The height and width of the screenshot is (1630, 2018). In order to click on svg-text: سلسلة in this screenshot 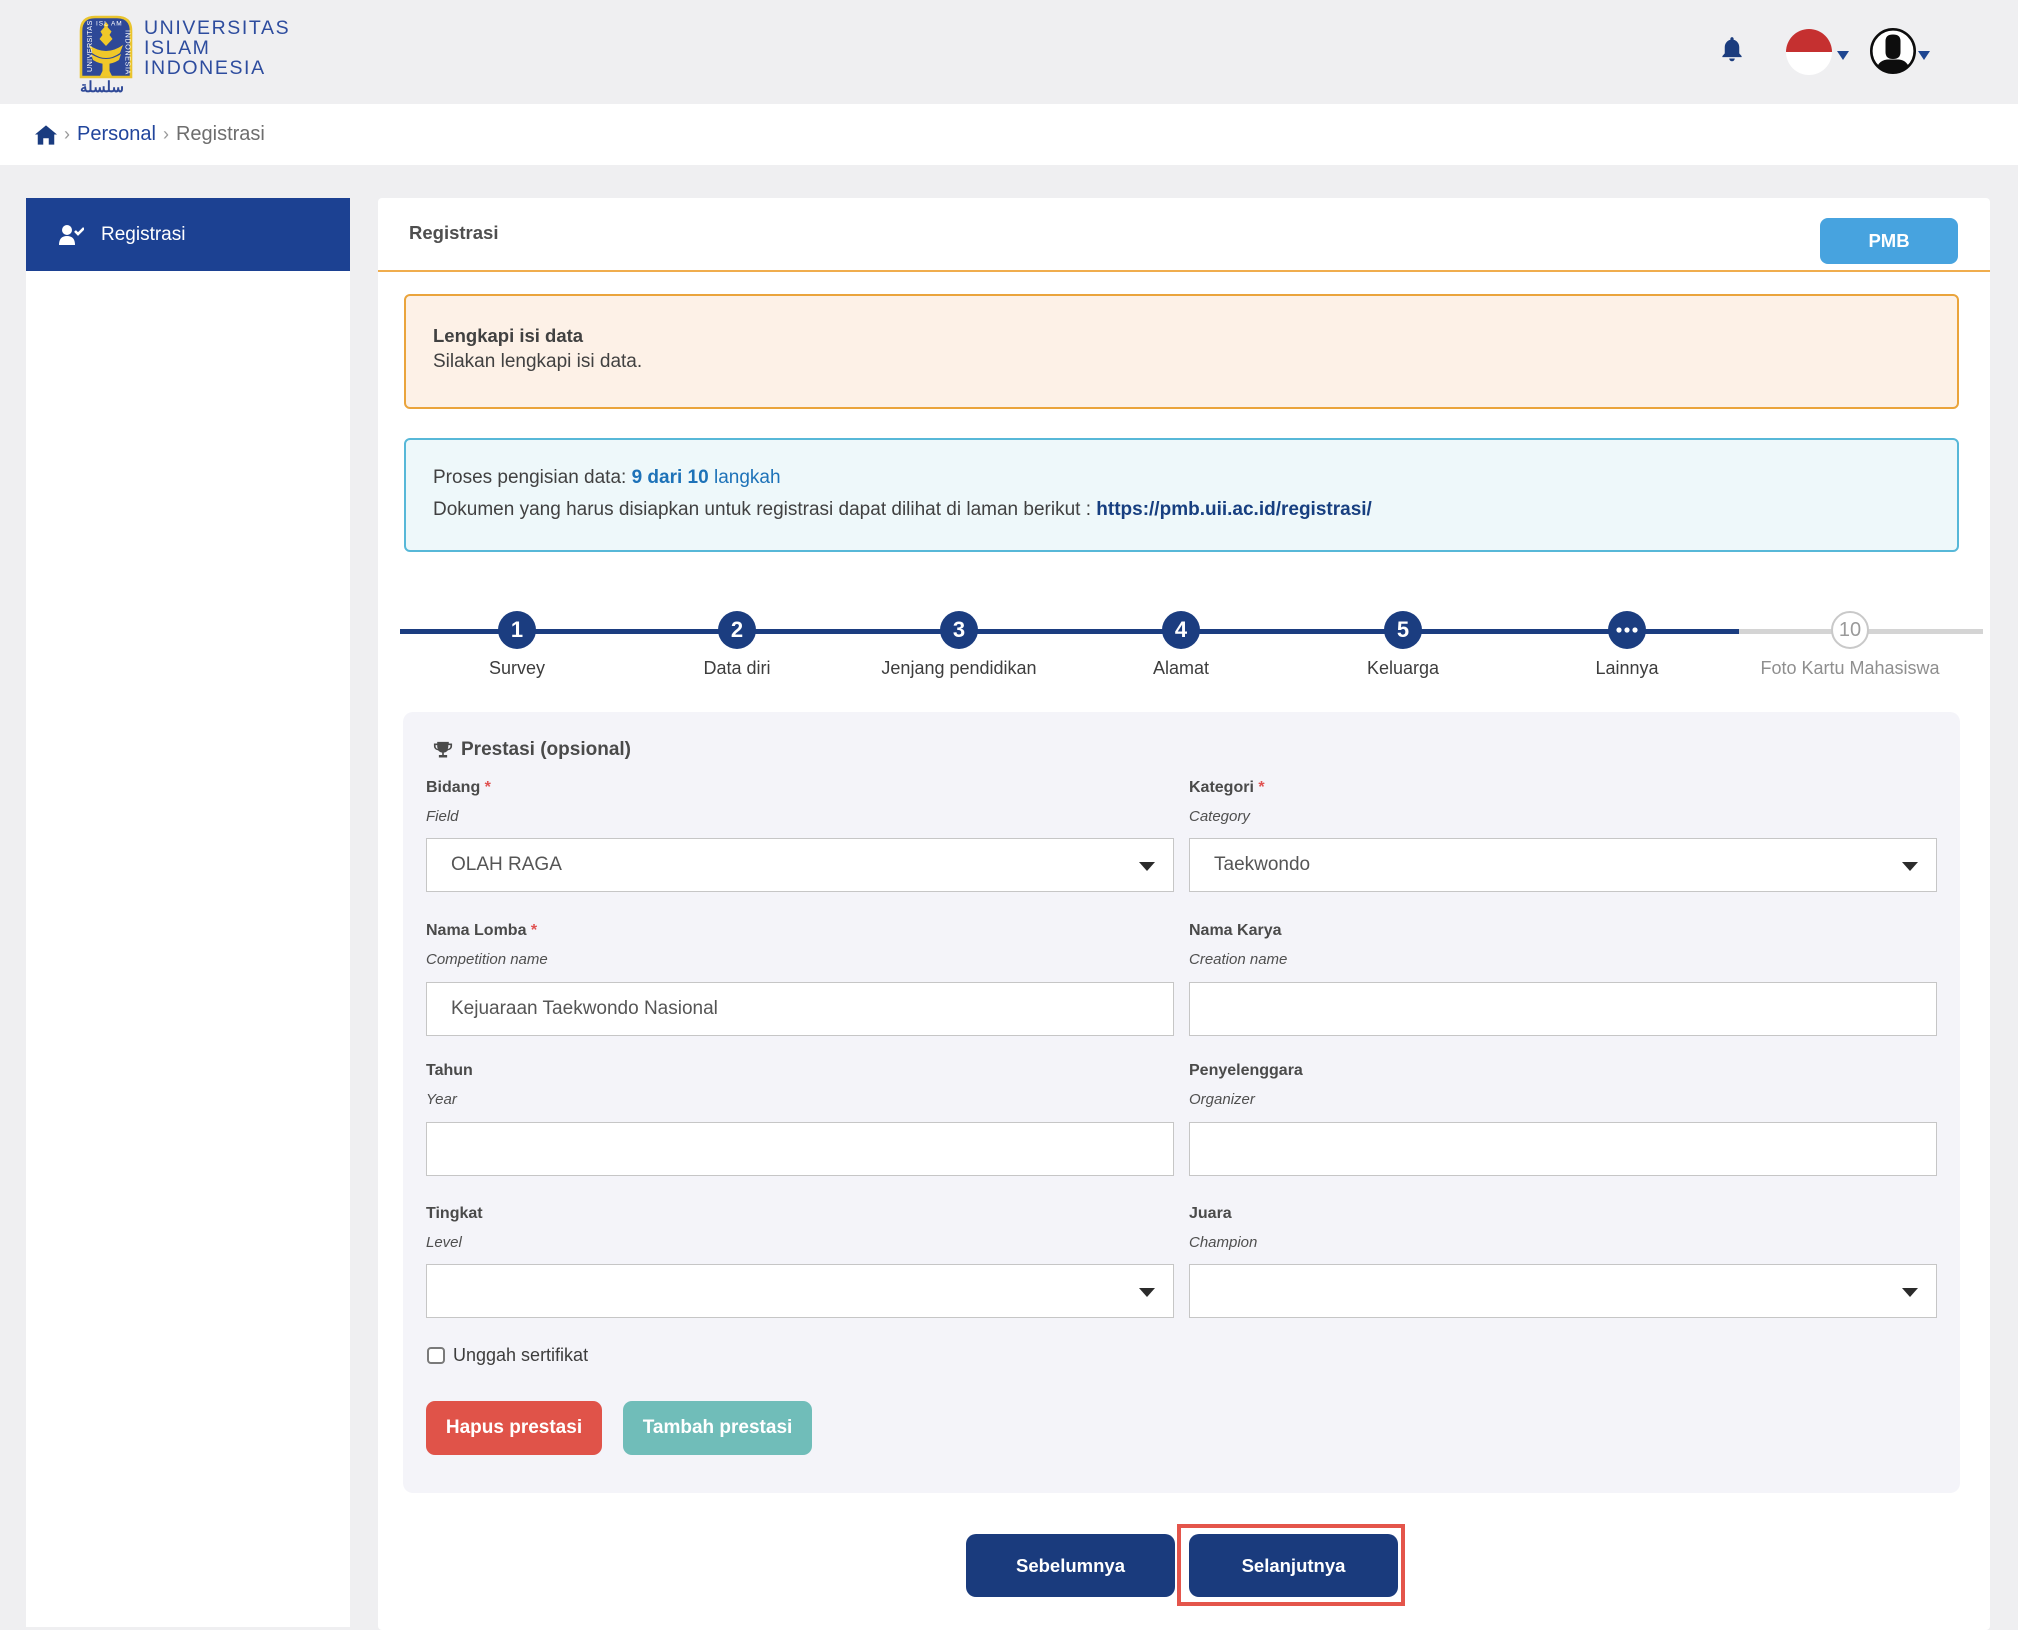, I will do `click(102, 88)`.